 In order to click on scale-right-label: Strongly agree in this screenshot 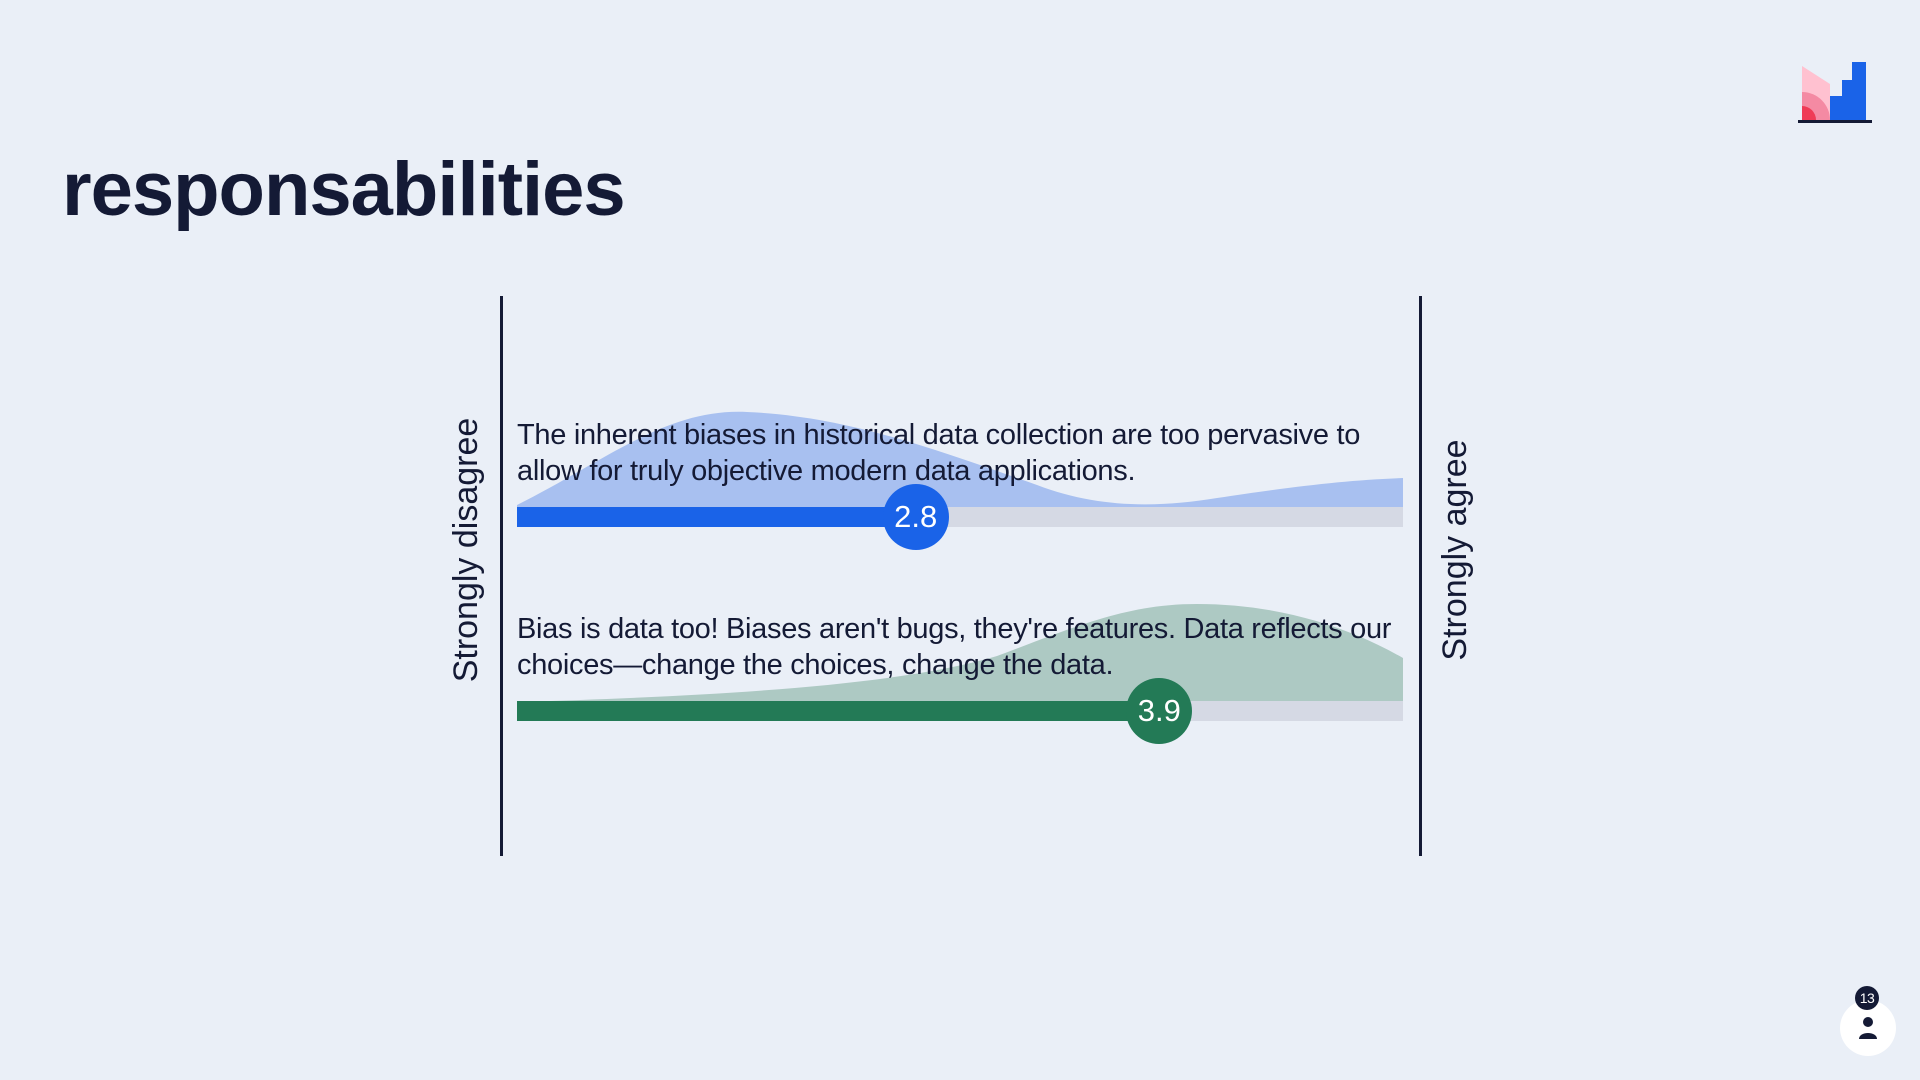, I will do `click(1455, 550)`.